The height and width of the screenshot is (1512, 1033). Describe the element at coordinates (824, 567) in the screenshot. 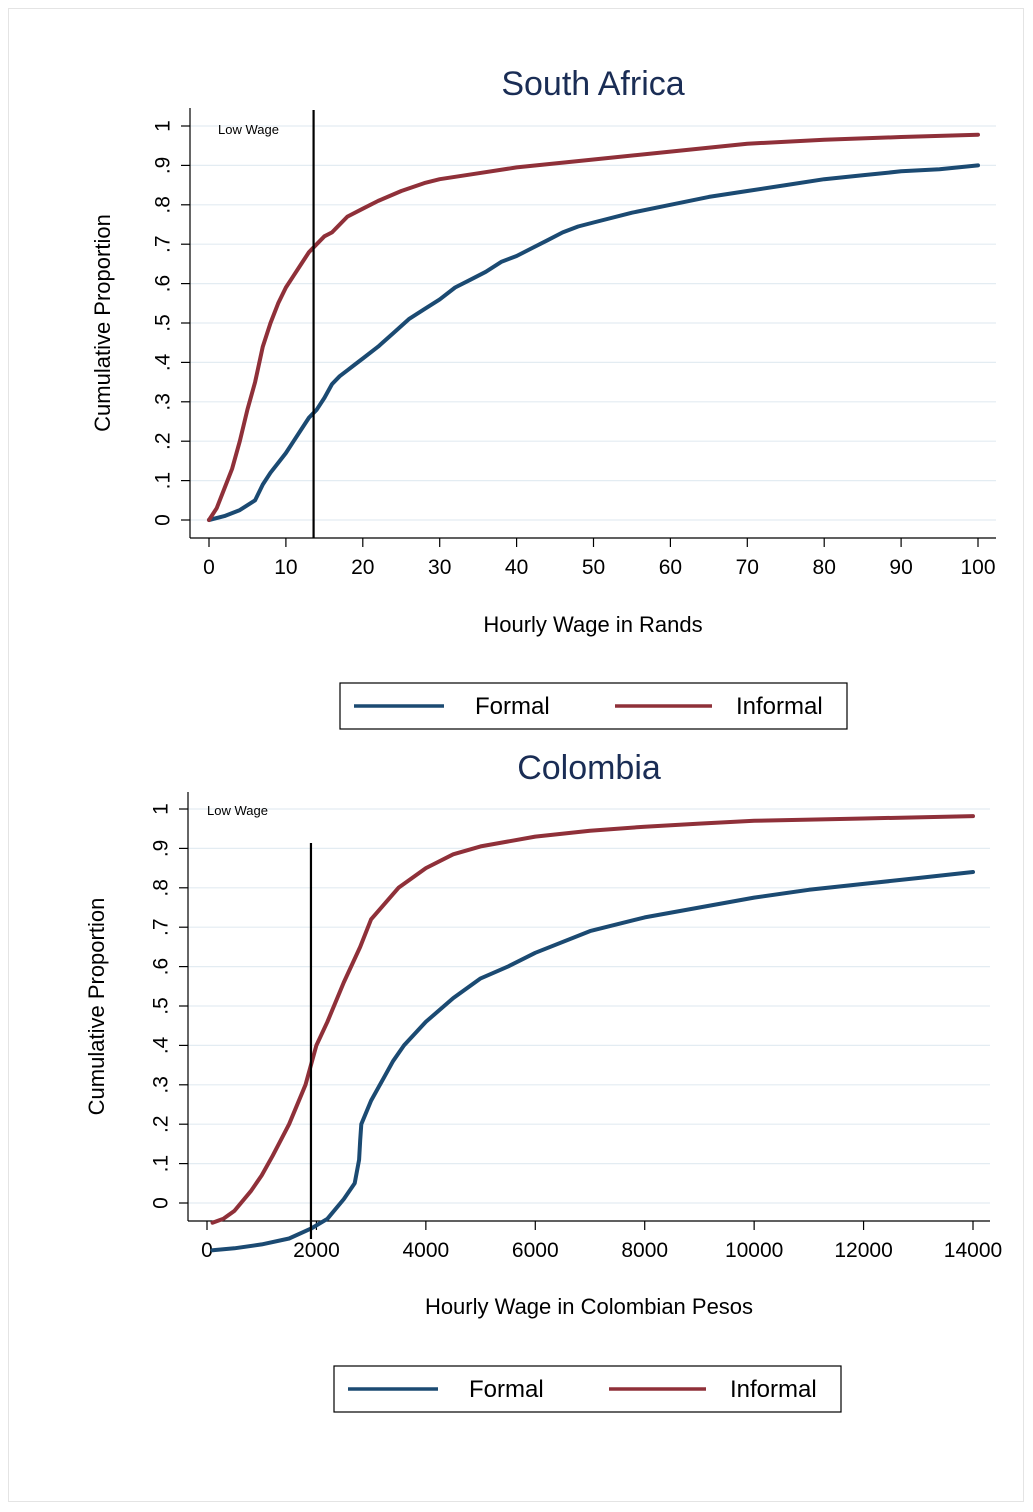

I see `x-tick-label: 80` at that location.